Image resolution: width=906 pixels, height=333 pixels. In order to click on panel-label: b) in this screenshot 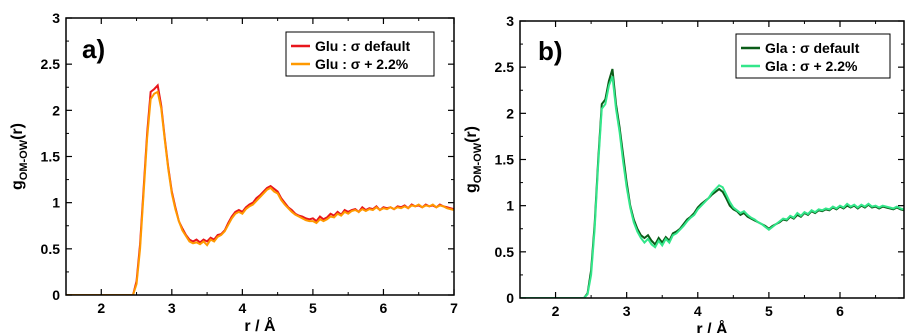, I will do `click(550, 51)`.